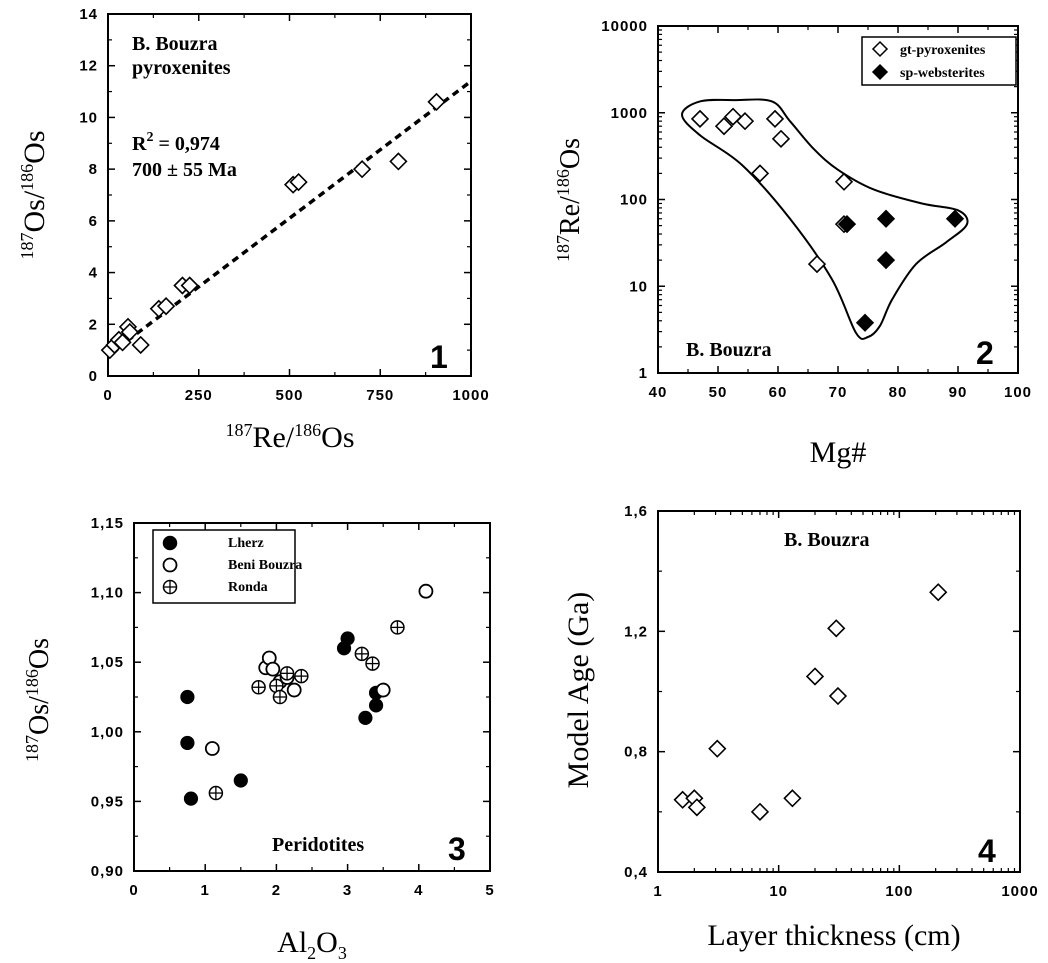  What do you see at coordinates (898, 392) in the screenshot?
I see `panel-2-xtick-label: 80` at bounding box center [898, 392].